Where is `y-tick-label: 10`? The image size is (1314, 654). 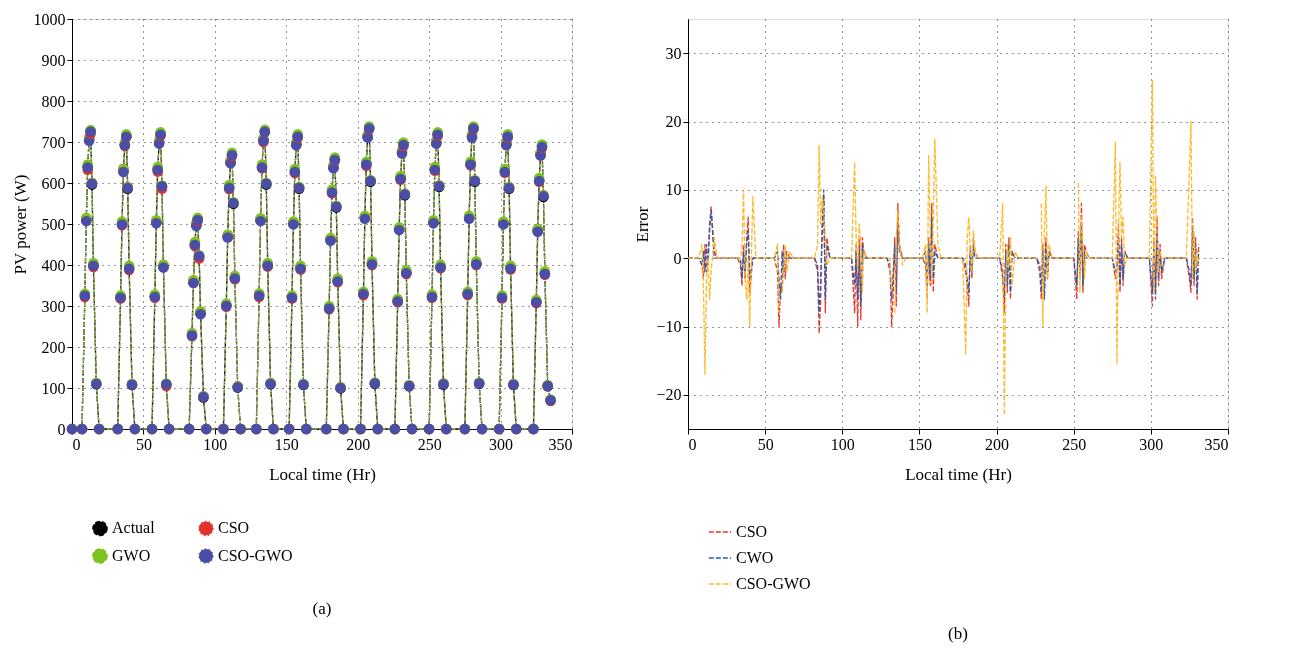
y-tick-label: 10 is located at coordinates (673, 190).